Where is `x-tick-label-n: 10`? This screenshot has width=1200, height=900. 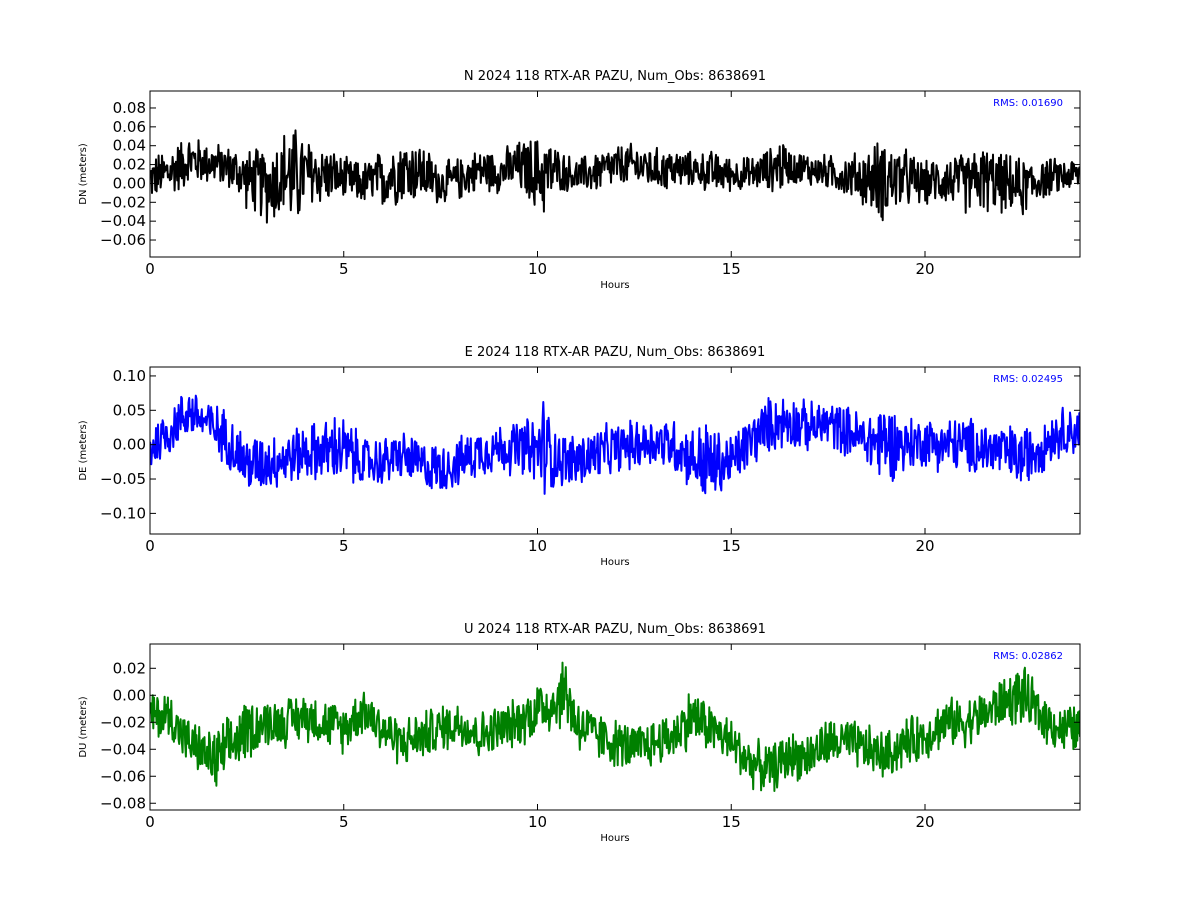 x-tick-label-n: 10 is located at coordinates (537, 269).